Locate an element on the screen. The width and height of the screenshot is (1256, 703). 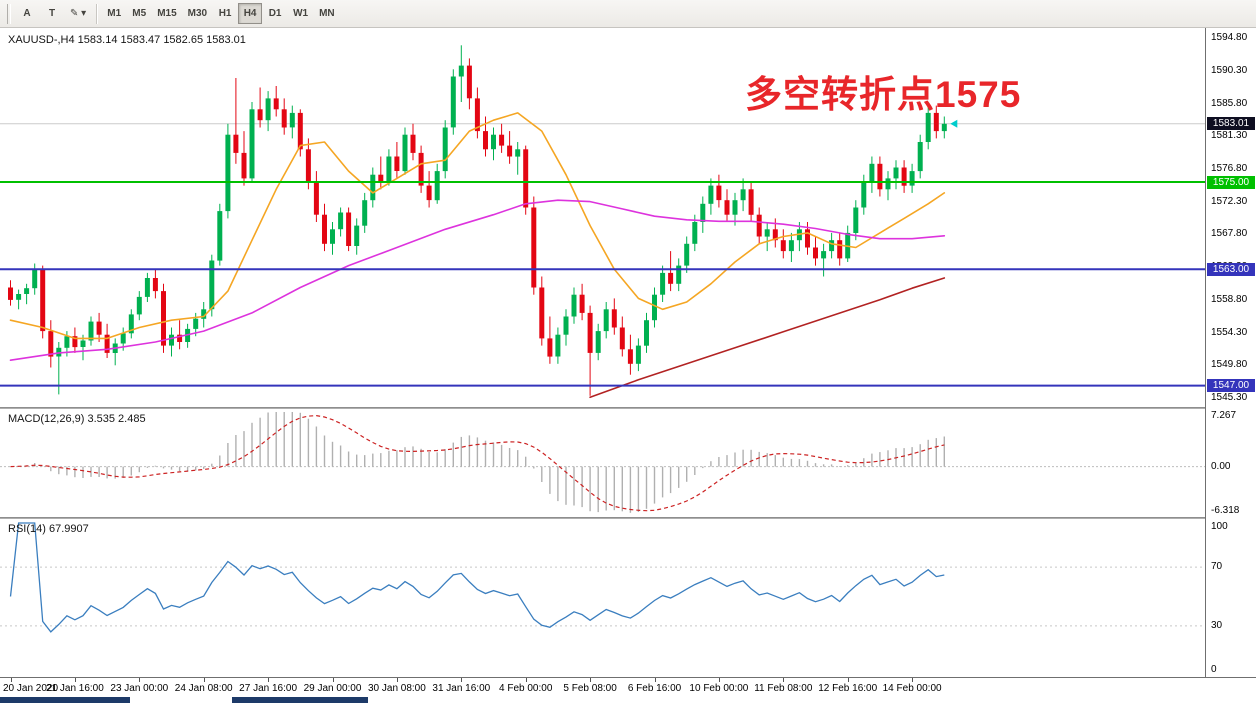
timeframe-m30-button: M30 is located at coordinates (197, 13).